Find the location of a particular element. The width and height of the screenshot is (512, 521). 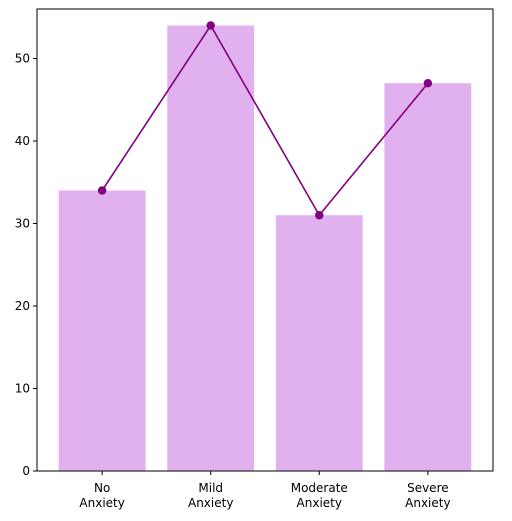

x-tick-label-3: Severe Anxiety is located at coordinates (427, 495).